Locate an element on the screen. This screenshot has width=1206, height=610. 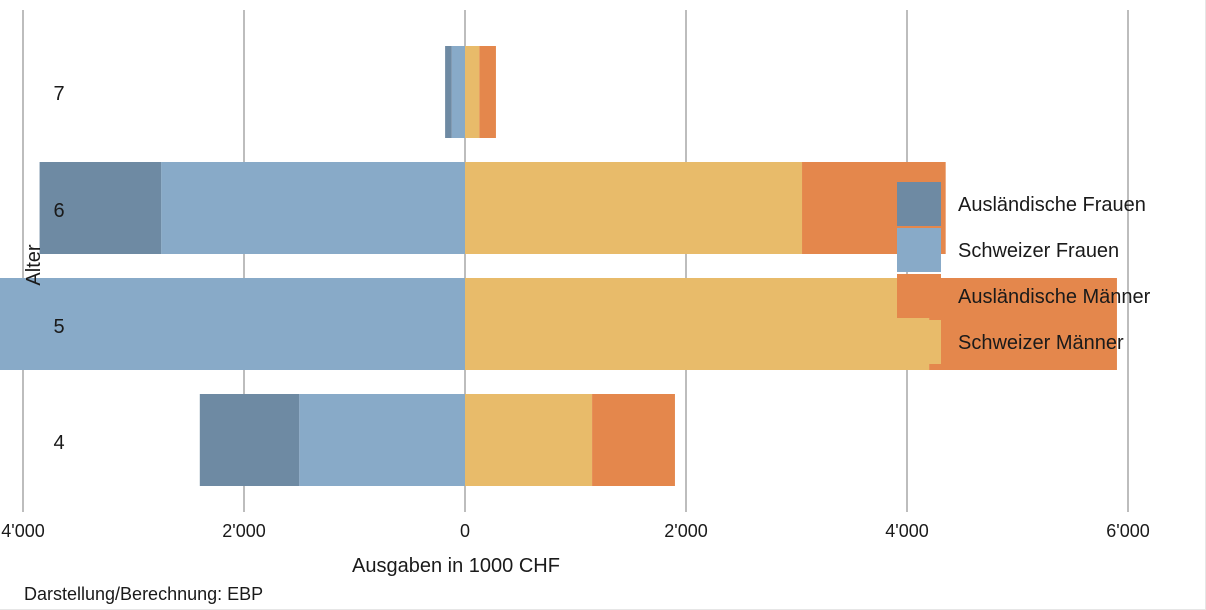
y-tick-label-7: 7 is located at coordinates (58, 94).